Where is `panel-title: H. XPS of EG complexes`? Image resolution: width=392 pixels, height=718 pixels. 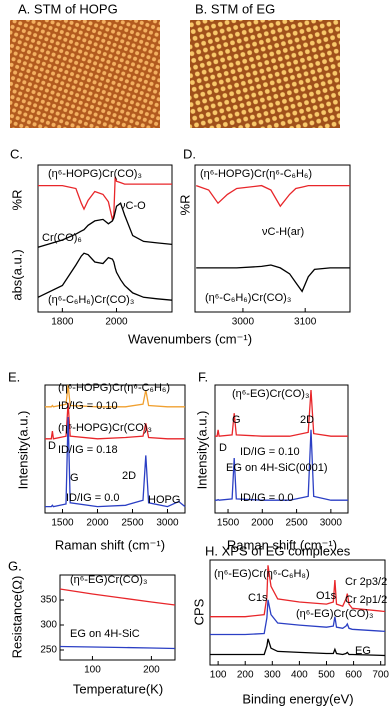
panel-title: H. XPS of EG complexes is located at coordinates (278, 550).